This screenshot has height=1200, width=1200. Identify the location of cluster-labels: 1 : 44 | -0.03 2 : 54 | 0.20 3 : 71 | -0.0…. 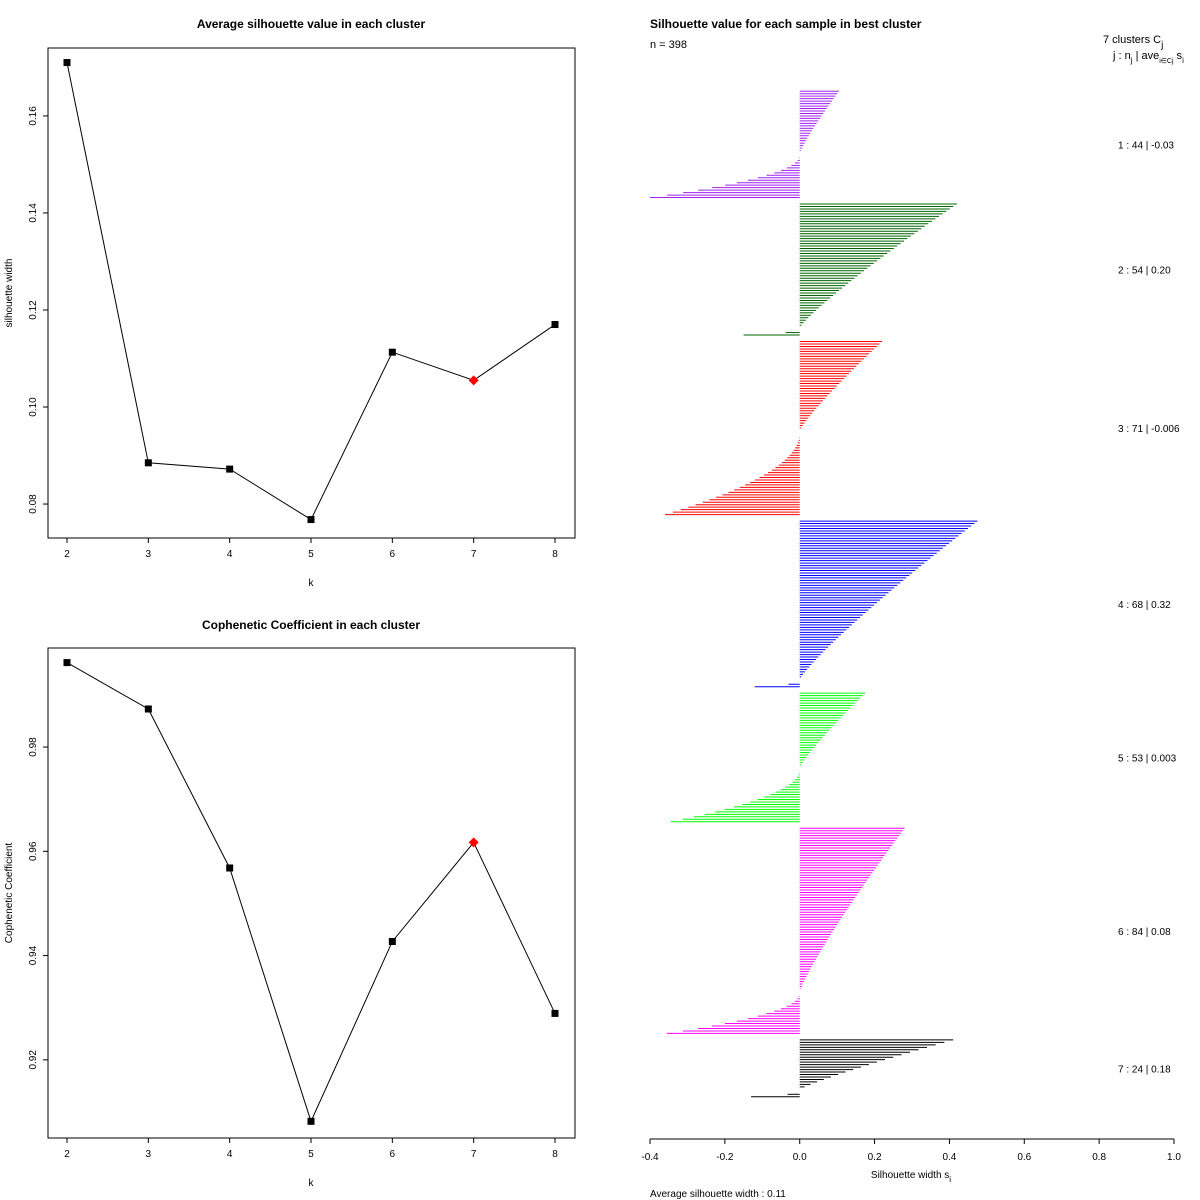
(1149, 607).